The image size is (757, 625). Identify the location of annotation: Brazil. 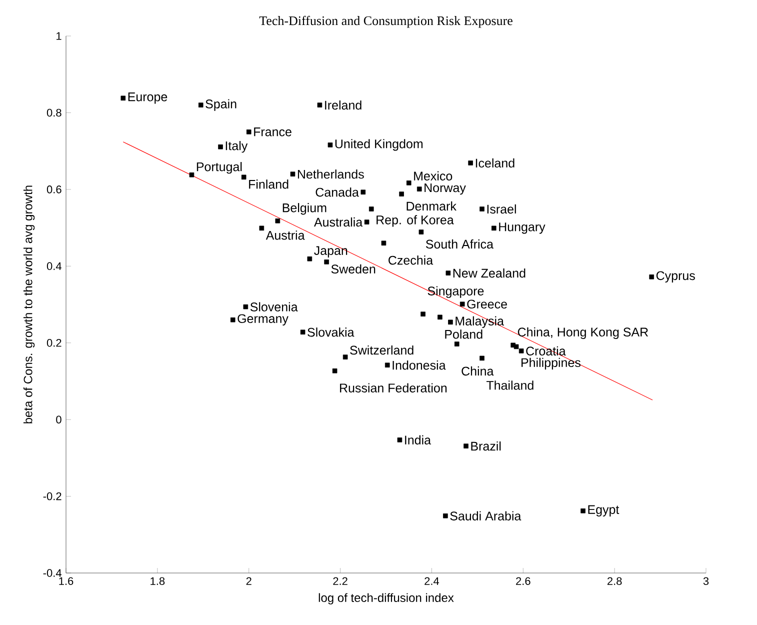
(486, 446).